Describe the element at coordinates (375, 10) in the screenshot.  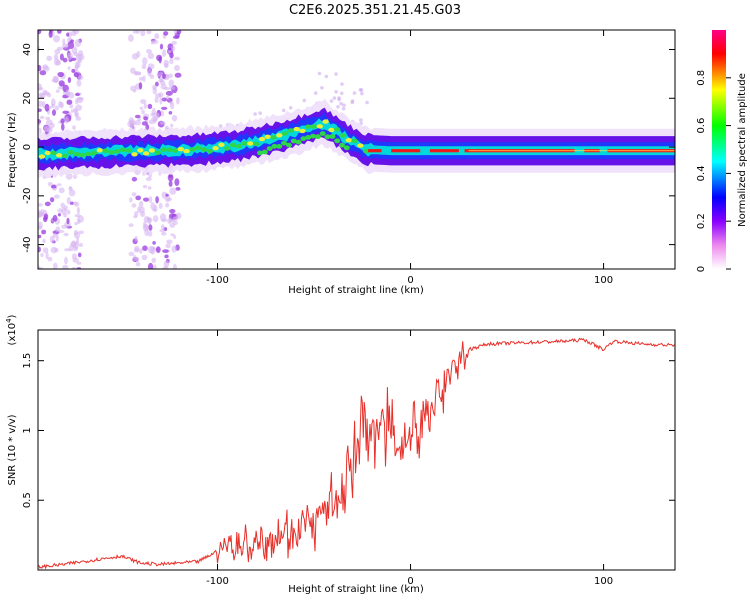
I see `figure-title: C2E6.2025.351.21.45.G03` at that location.